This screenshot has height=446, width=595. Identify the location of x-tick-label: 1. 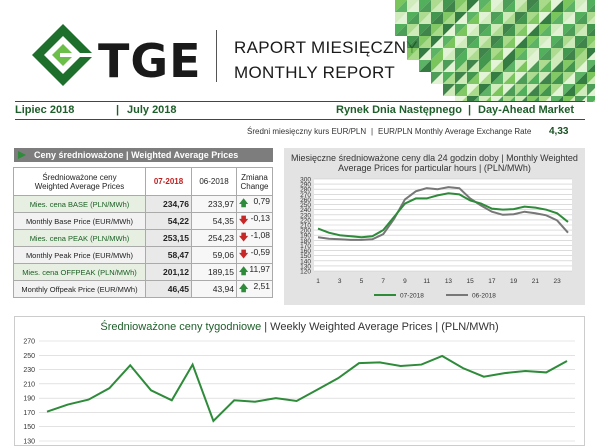
(318, 281).